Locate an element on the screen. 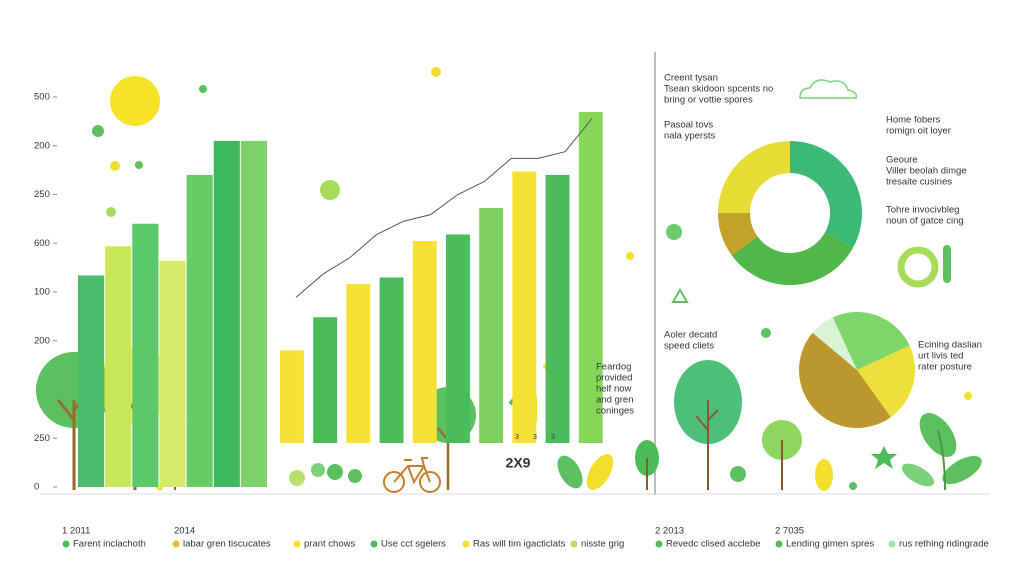  annotation: Tsean skidoon spcents no is located at coordinates (718, 89).